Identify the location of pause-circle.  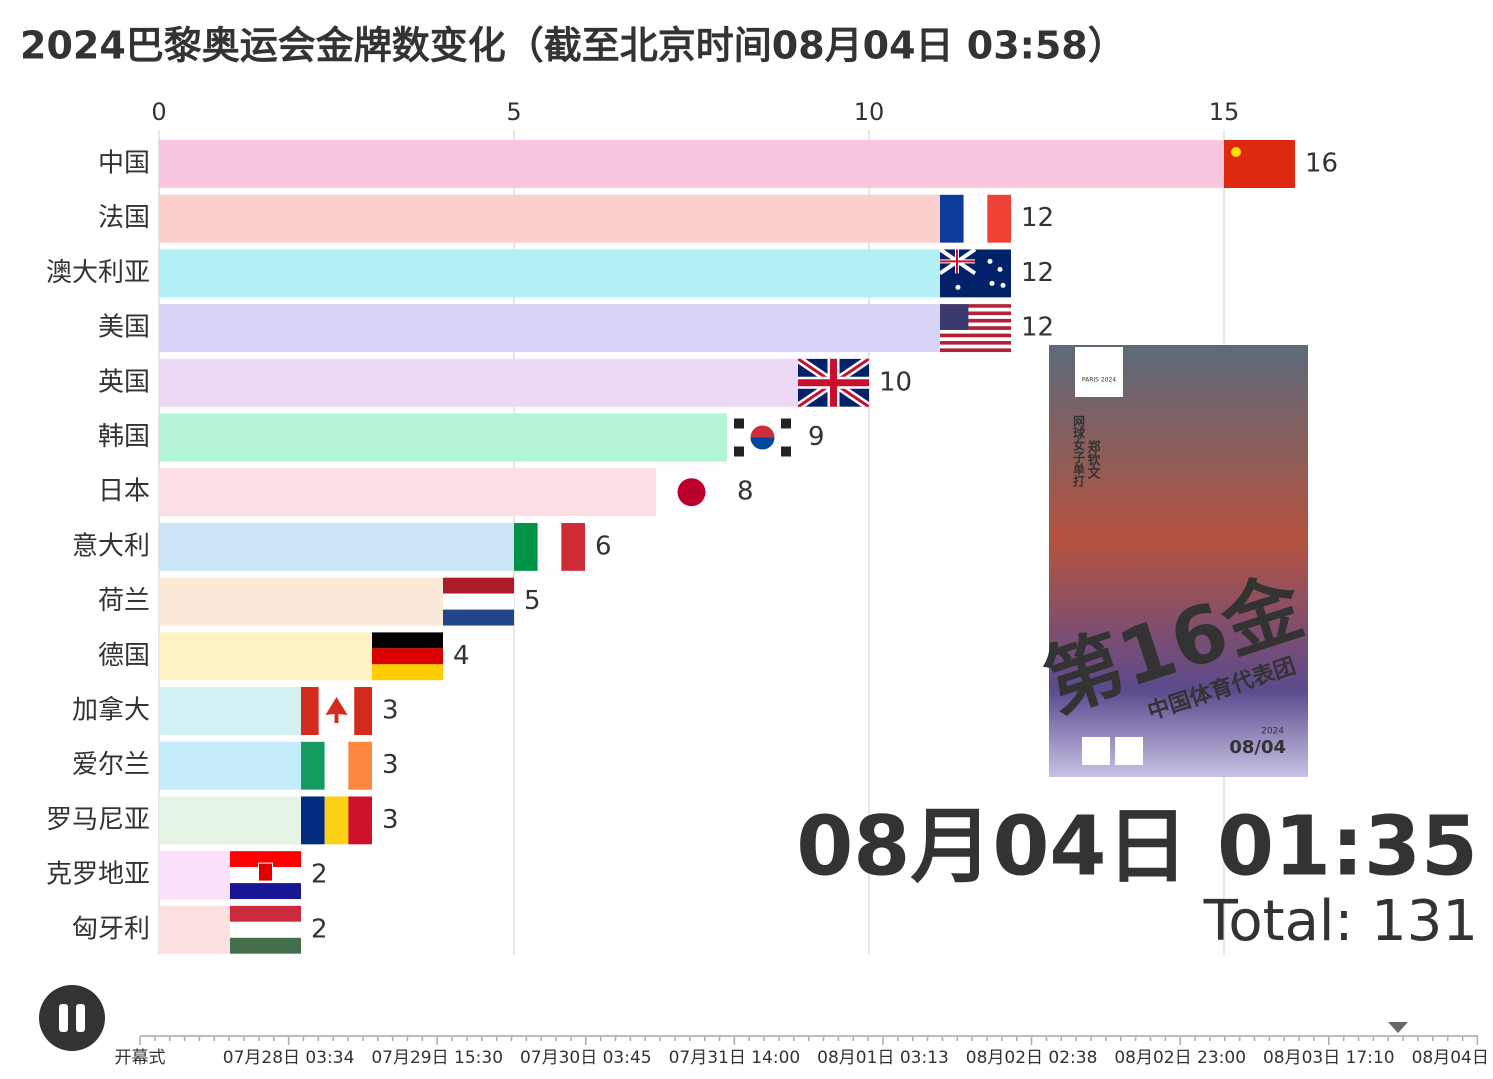
(72, 1018).